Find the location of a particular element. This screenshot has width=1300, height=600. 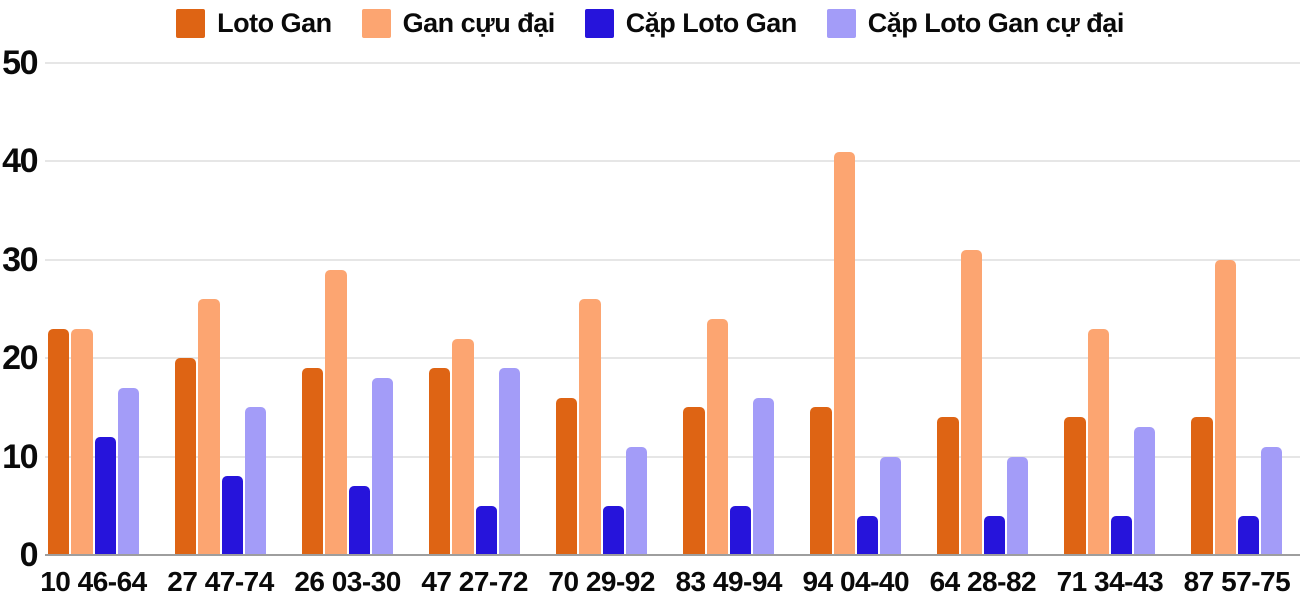

y-axis-tick-label: 40 is located at coordinates (20, 161).